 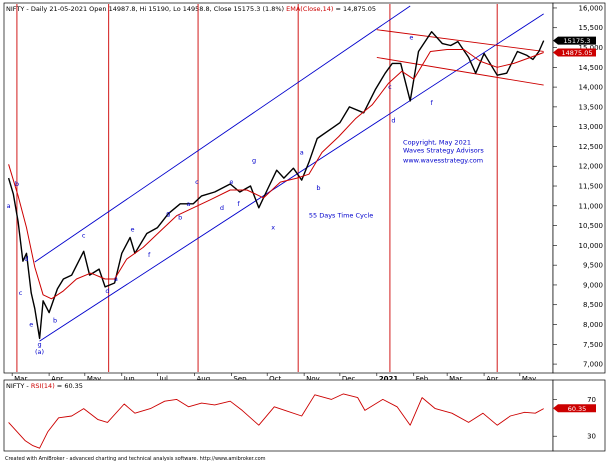 What do you see at coordinates (308, 9) in the screenshot?
I see `title-part-1: EMA(Close,14)` at bounding box center [308, 9].